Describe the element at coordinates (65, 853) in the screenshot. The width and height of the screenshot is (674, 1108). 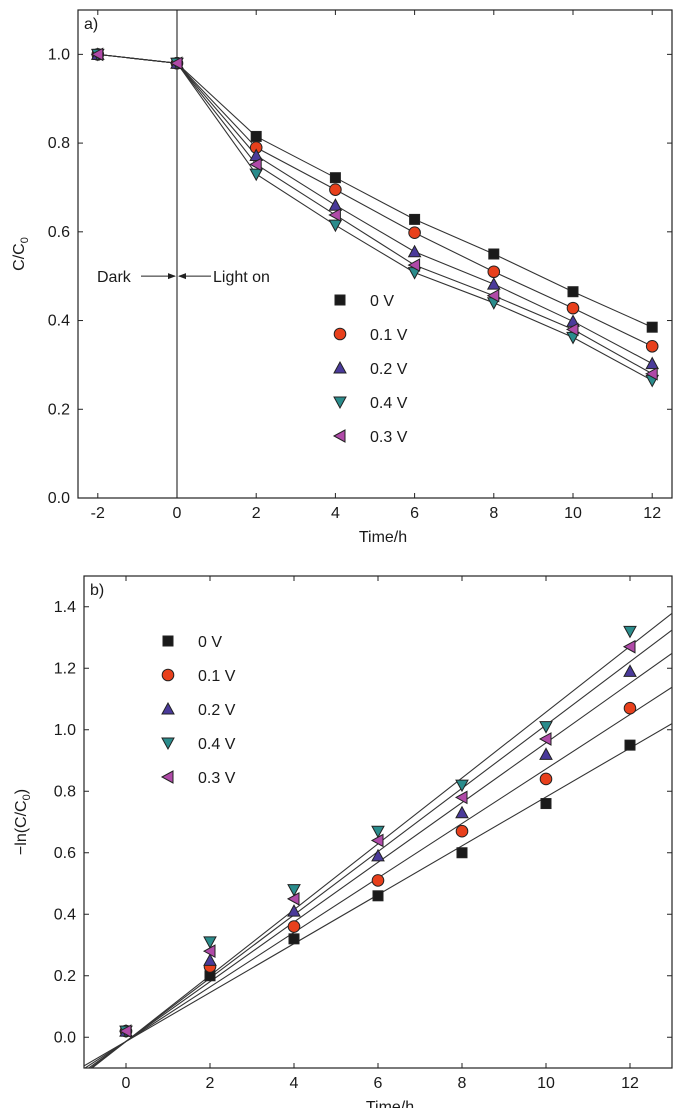
I see `y-tick-label: 0.6` at that location.